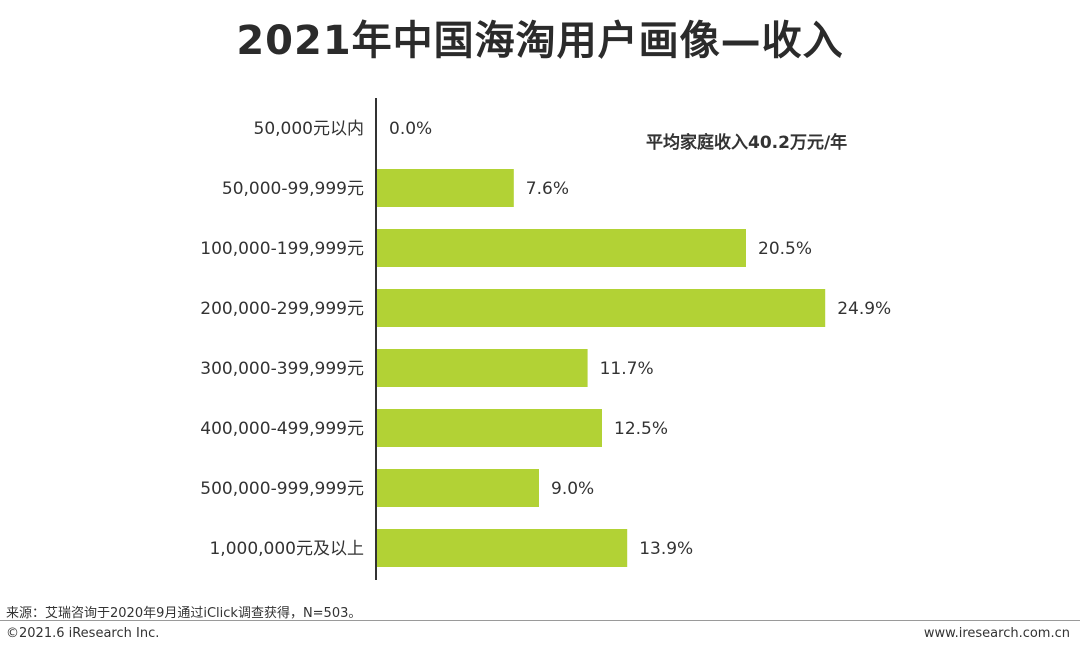 This screenshot has width=1080, height=657. I want to click on source-note: 来源：艾瑞咨询于2020年9月通过iClick调查获得，N=503。, so click(184, 613).